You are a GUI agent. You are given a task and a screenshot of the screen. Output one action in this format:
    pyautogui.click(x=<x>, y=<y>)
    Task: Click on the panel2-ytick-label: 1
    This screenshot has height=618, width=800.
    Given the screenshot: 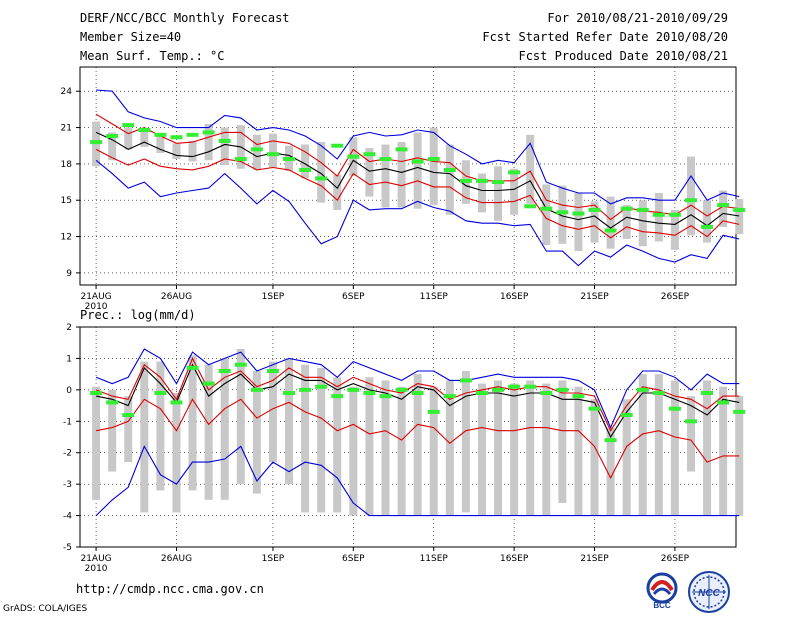 What is the action you would take?
    pyautogui.click(x=69, y=359)
    